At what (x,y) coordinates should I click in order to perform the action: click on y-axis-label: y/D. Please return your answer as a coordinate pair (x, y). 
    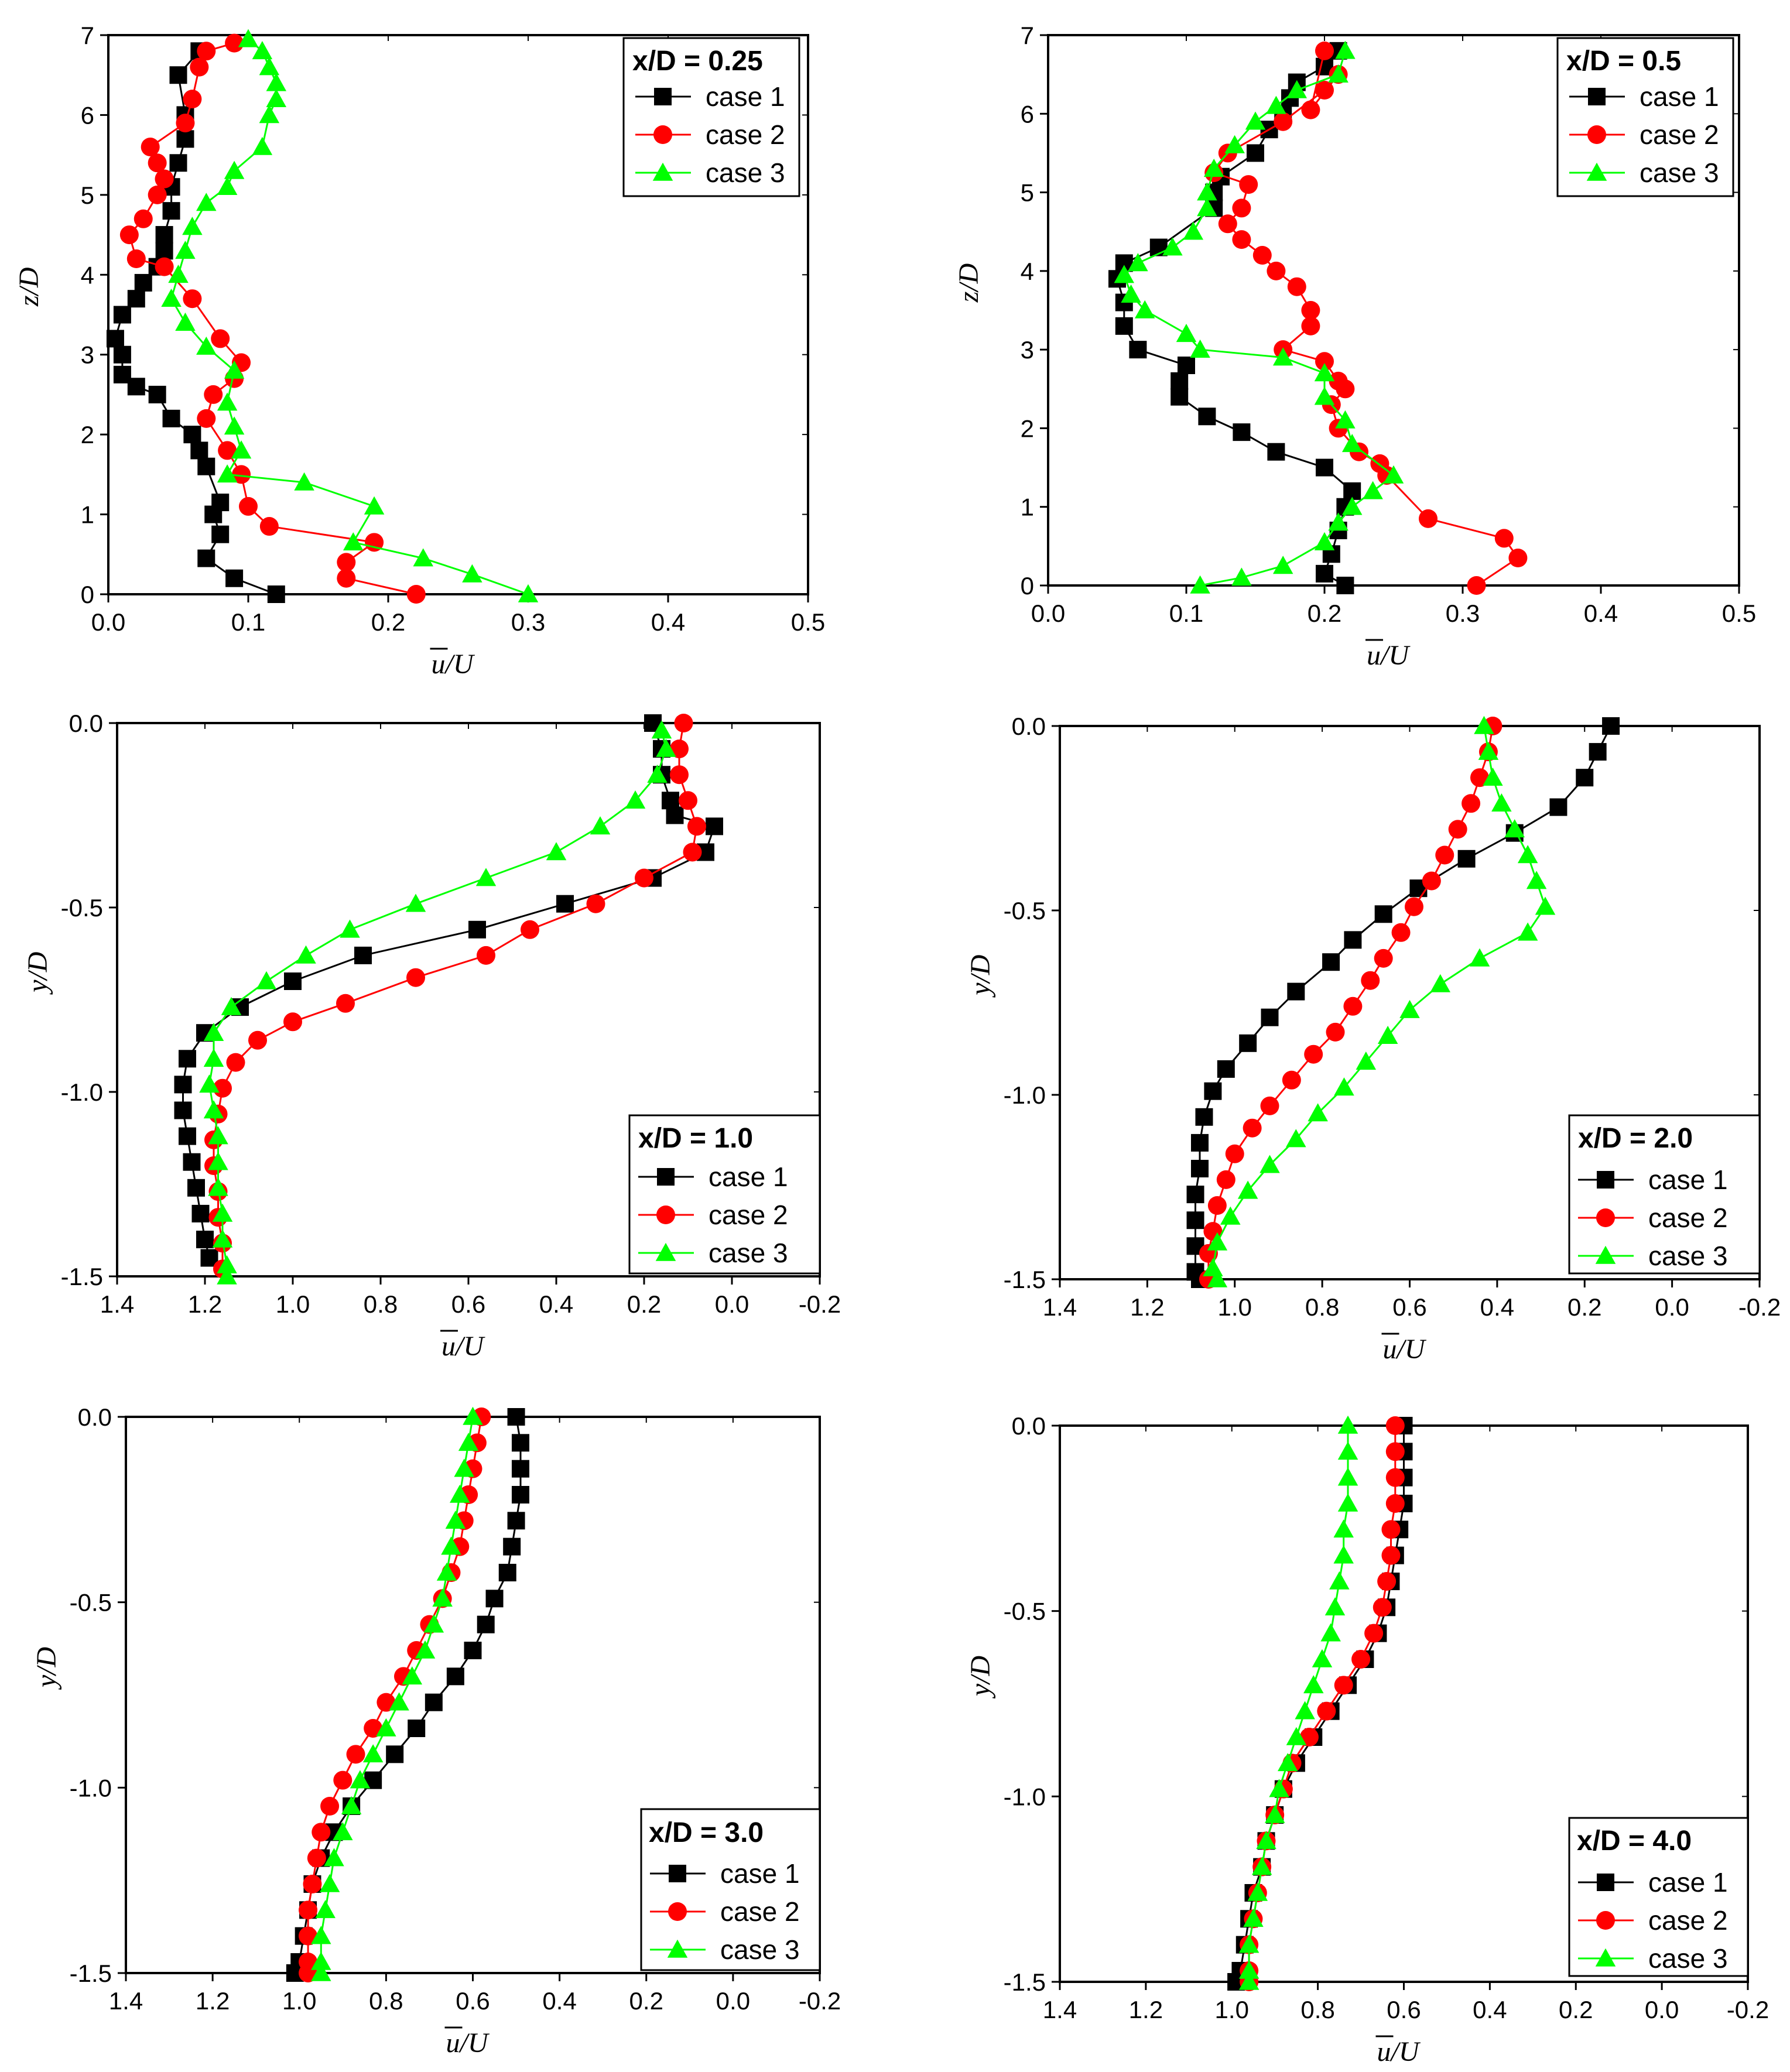
    Looking at the image, I should click on (37, 974).